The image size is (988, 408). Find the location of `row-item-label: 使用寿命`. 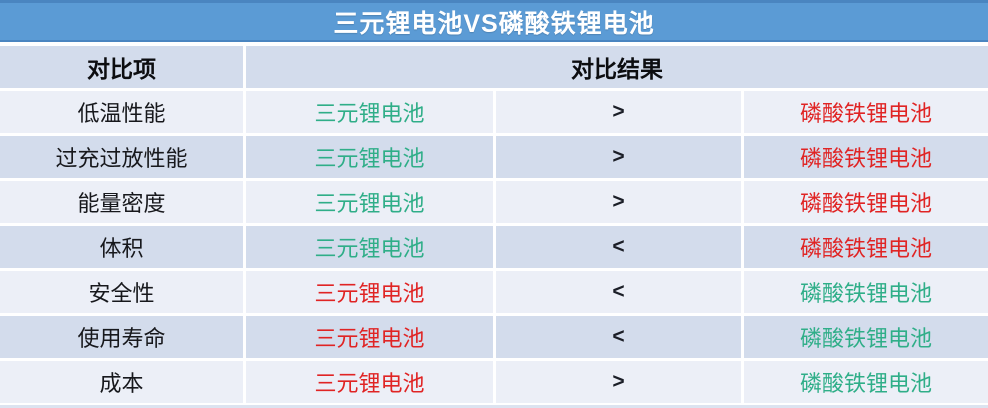

row-item-label: 使用寿命 is located at coordinates (121, 337).